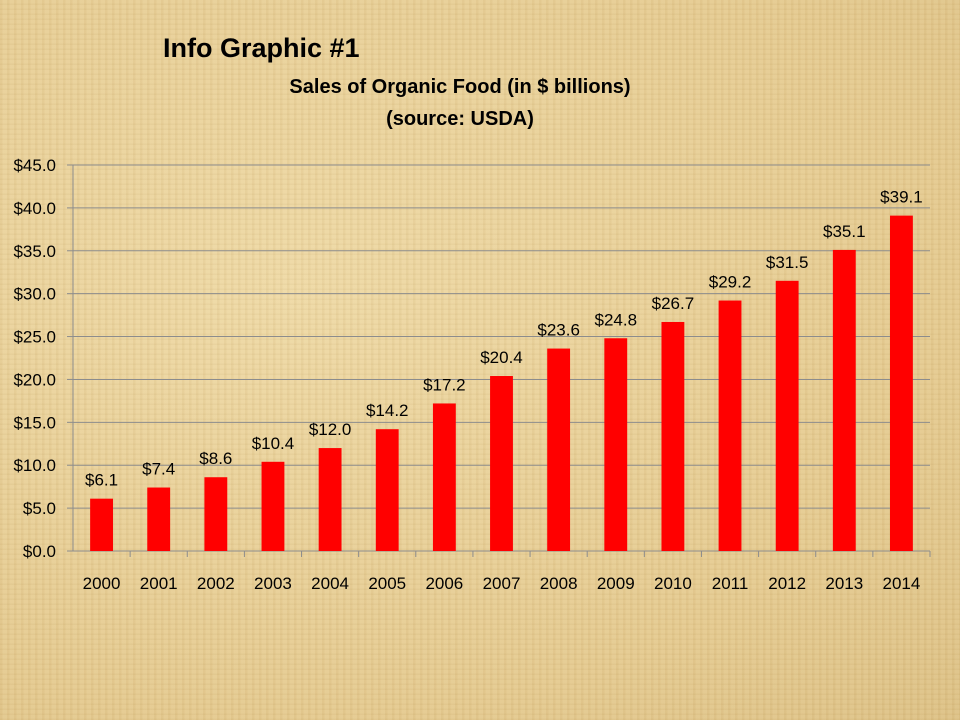 The height and width of the screenshot is (720, 960). Describe the element at coordinates (787, 583) in the screenshot. I see `x-tick-label: 2012` at that location.